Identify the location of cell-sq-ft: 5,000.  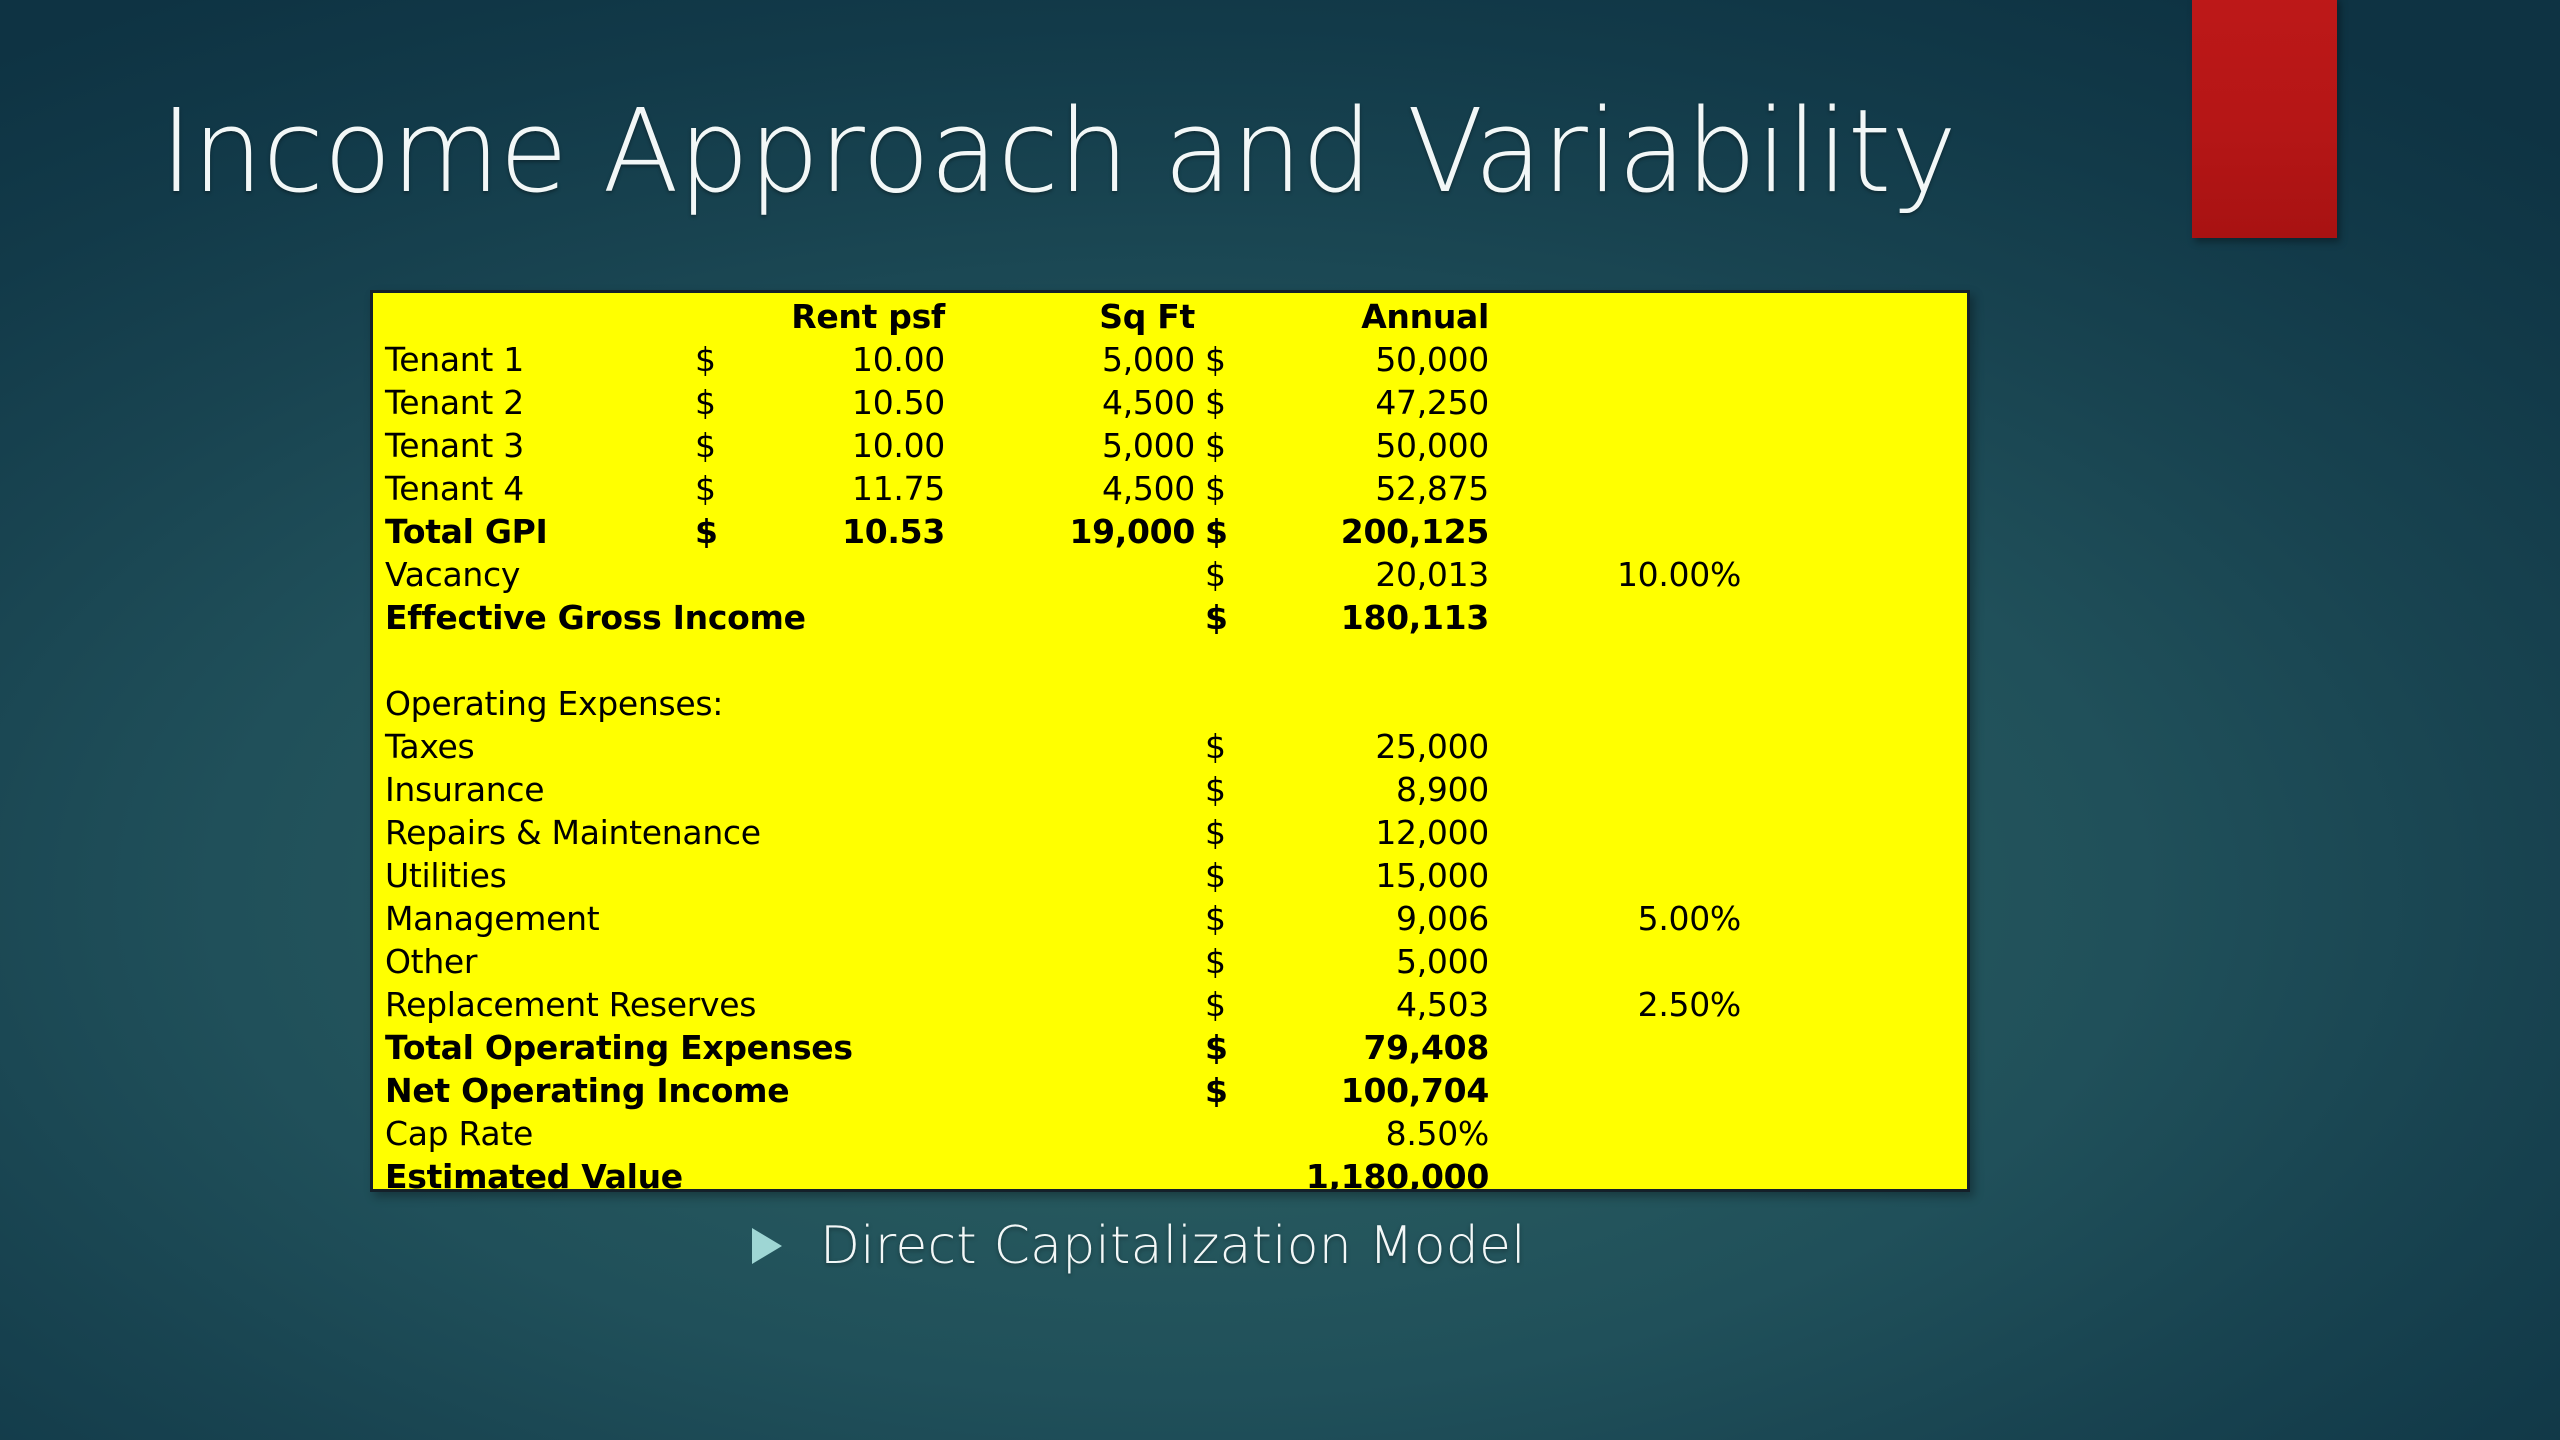
(1148, 445).